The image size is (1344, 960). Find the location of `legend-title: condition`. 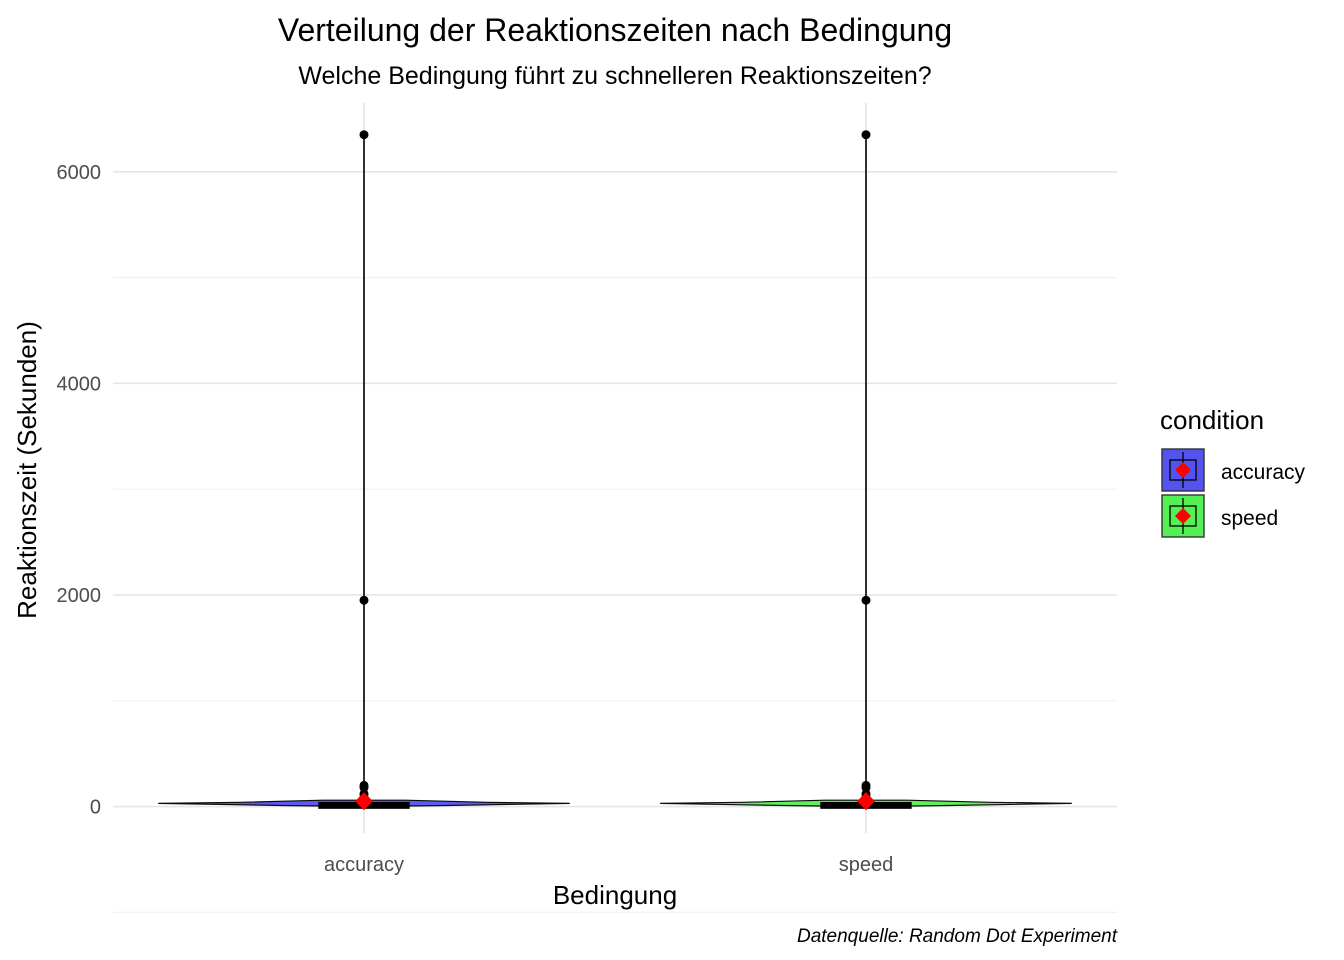

legend-title: condition is located at coordinates (1212, 420).